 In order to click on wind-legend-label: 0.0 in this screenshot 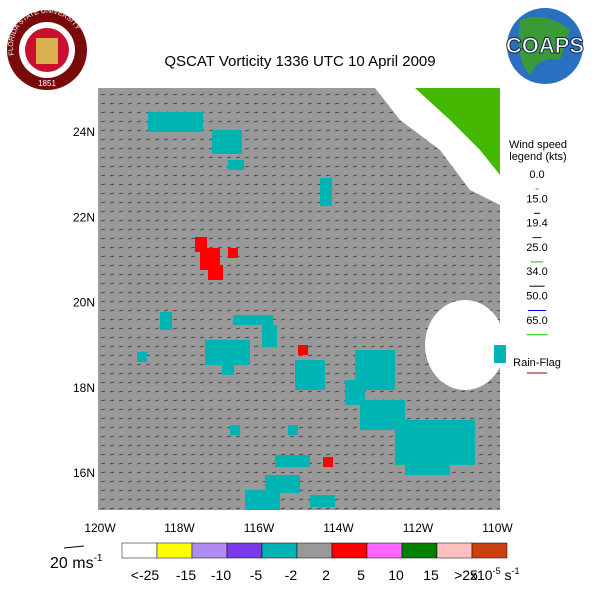, I will do `click(536, 175)`.